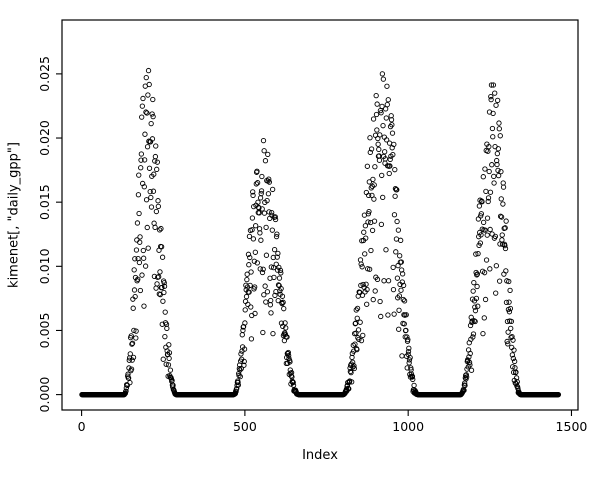 The height and width of the screenshot is (480, 600). What do you see at coordinates (572, 426) in the screenshot?
I see `x-tick-label: 1500` at bounding box center [572, 426].